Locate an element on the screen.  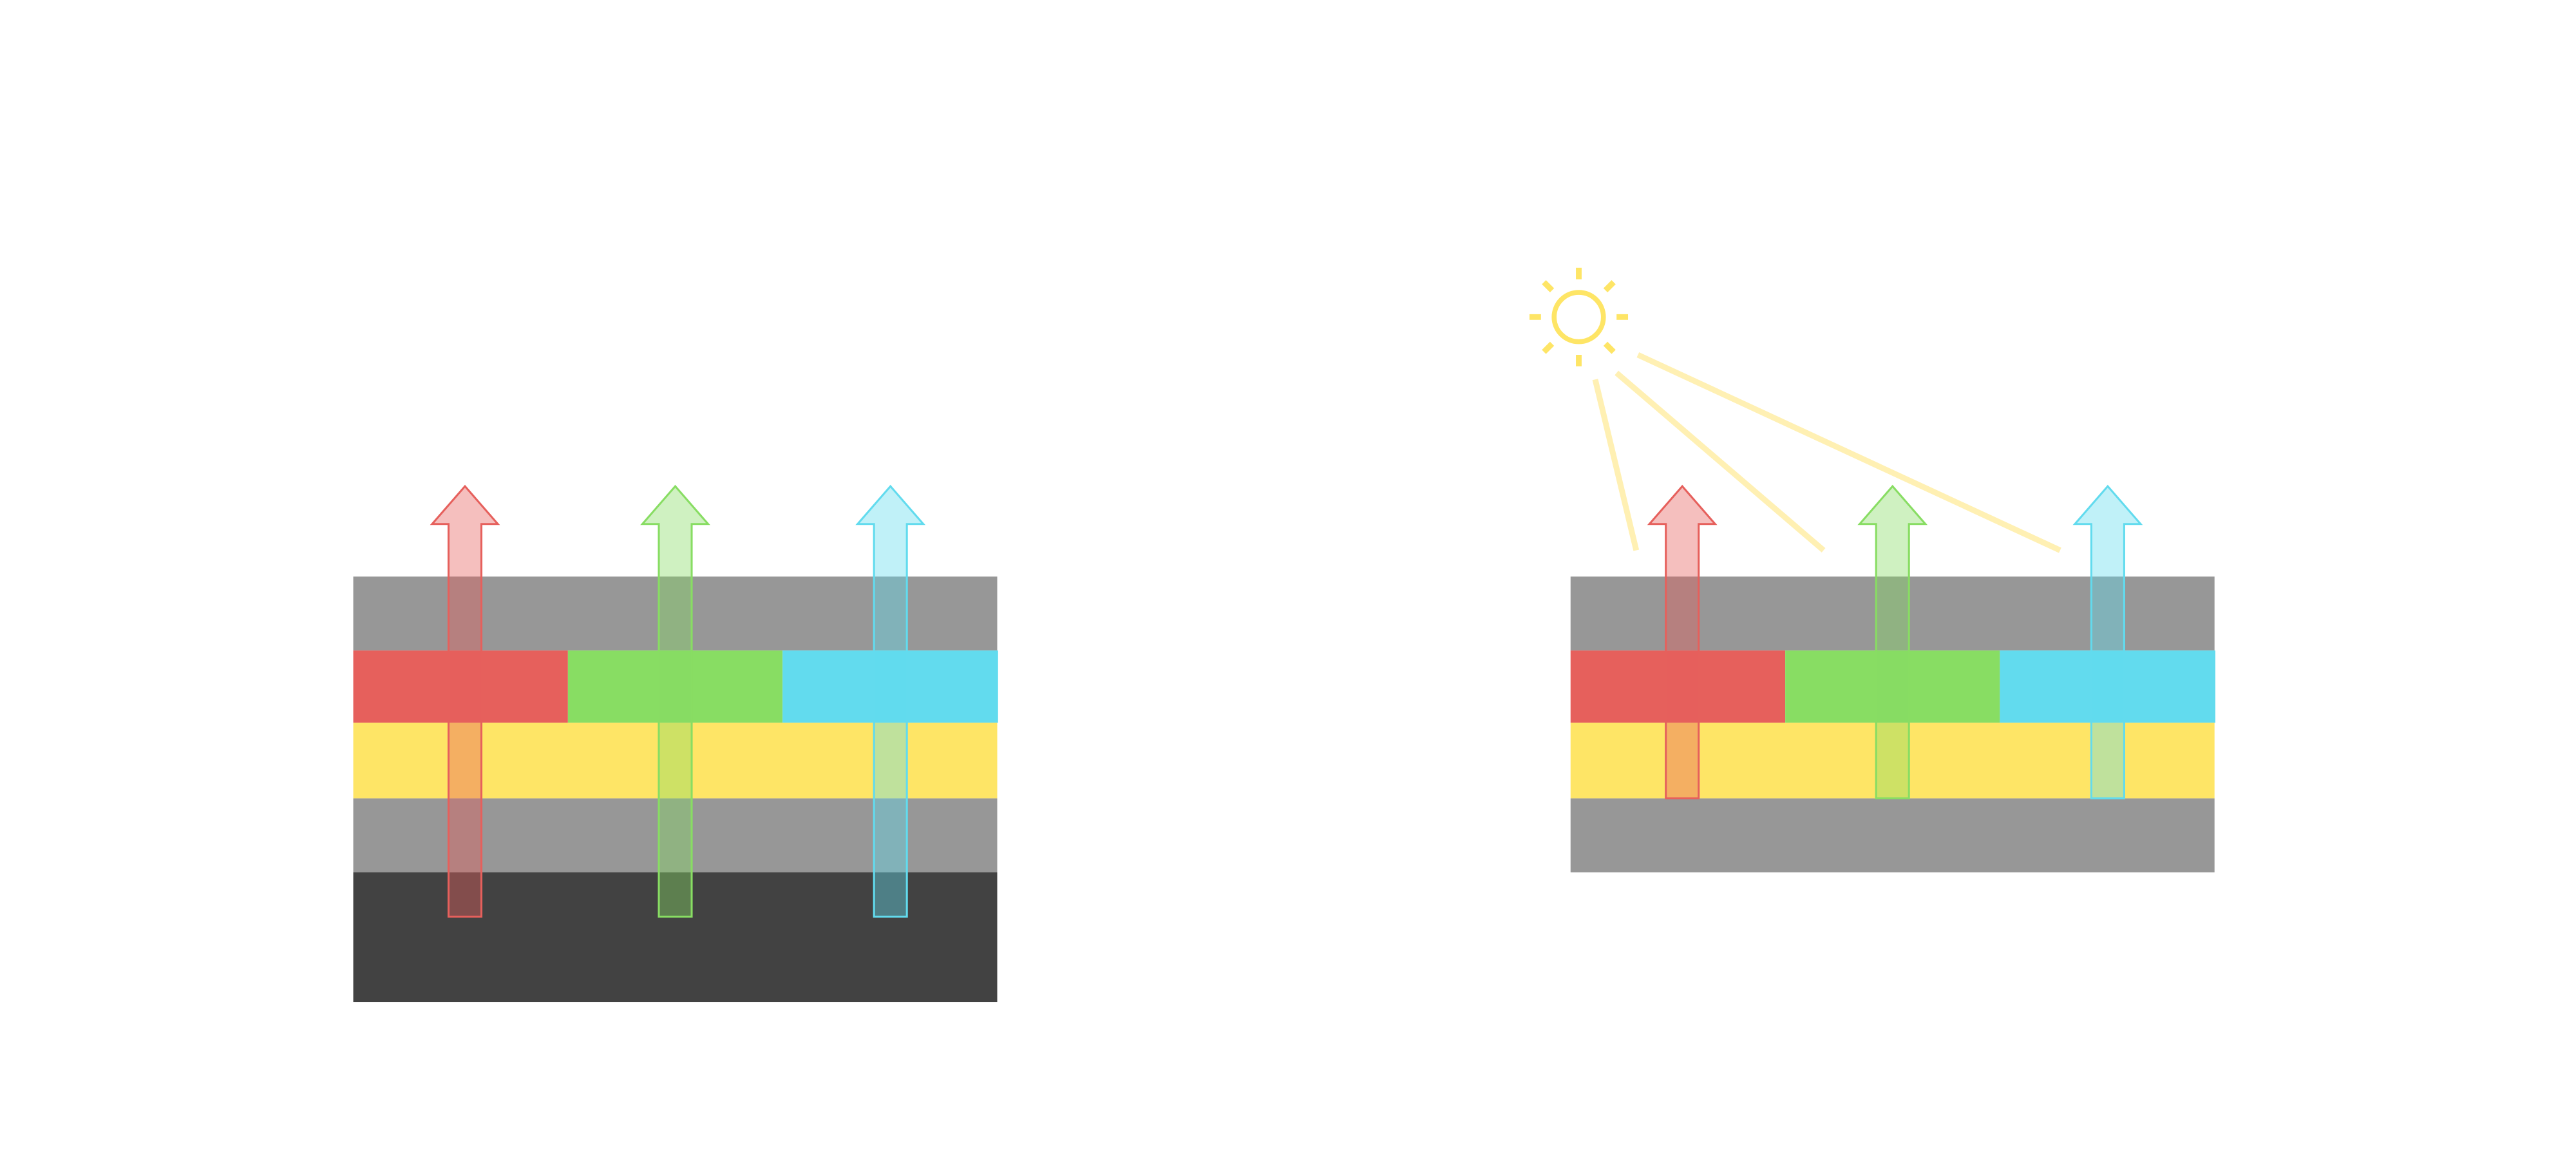
sun-icon is located at coordinates (1579, 316).